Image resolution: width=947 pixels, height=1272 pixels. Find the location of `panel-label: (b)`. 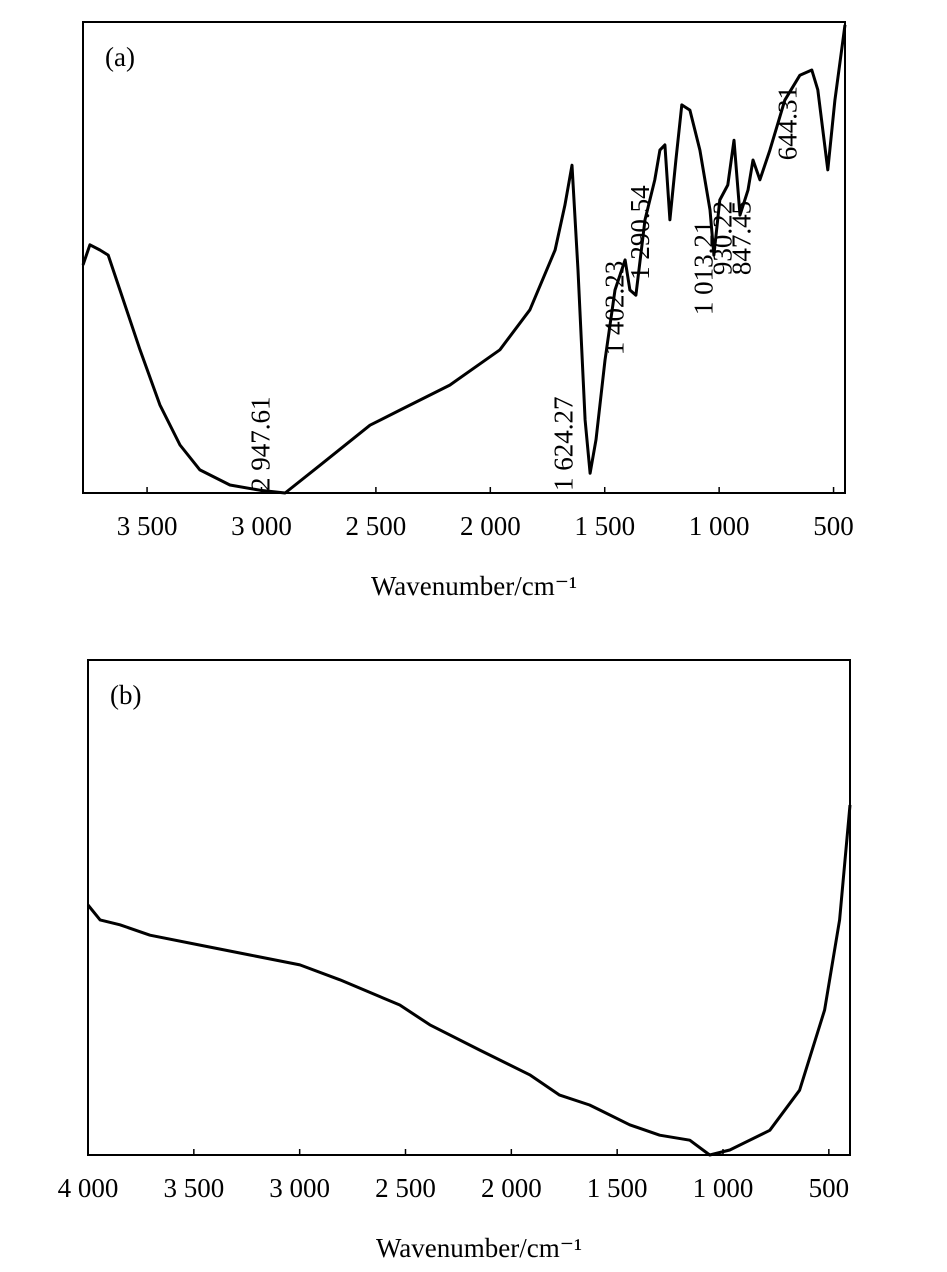

panel-label: (b) is located at coordinates (125, 695).